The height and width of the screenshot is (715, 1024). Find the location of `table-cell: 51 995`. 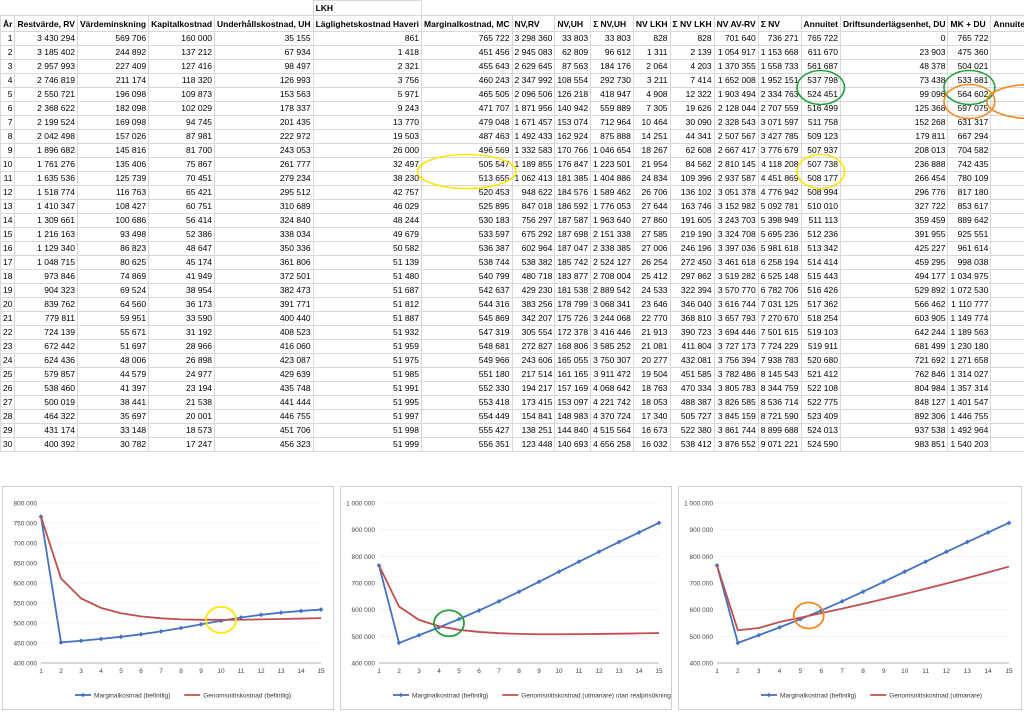

table-cell: 51 995 is located at coordinates (367, 402).